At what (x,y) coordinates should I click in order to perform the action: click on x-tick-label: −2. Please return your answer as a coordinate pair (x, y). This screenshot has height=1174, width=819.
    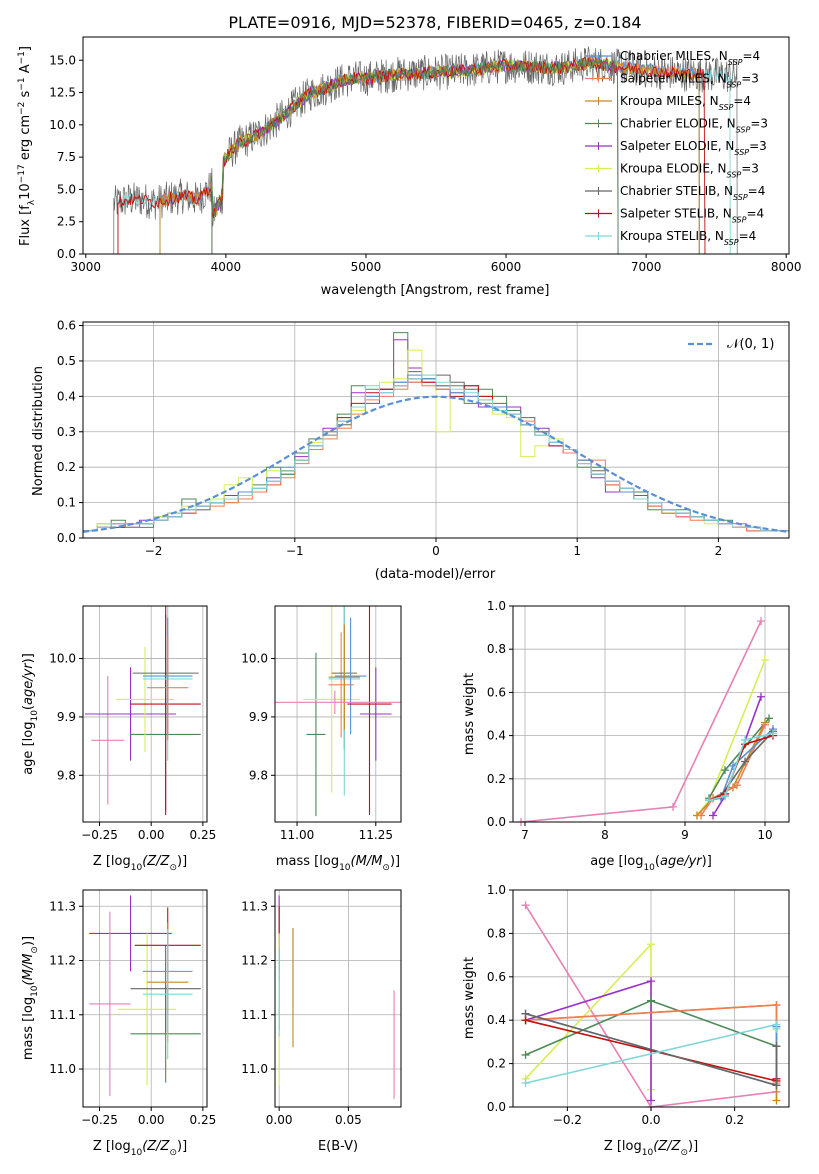
    Looking at the image, I should click on (154, 551).